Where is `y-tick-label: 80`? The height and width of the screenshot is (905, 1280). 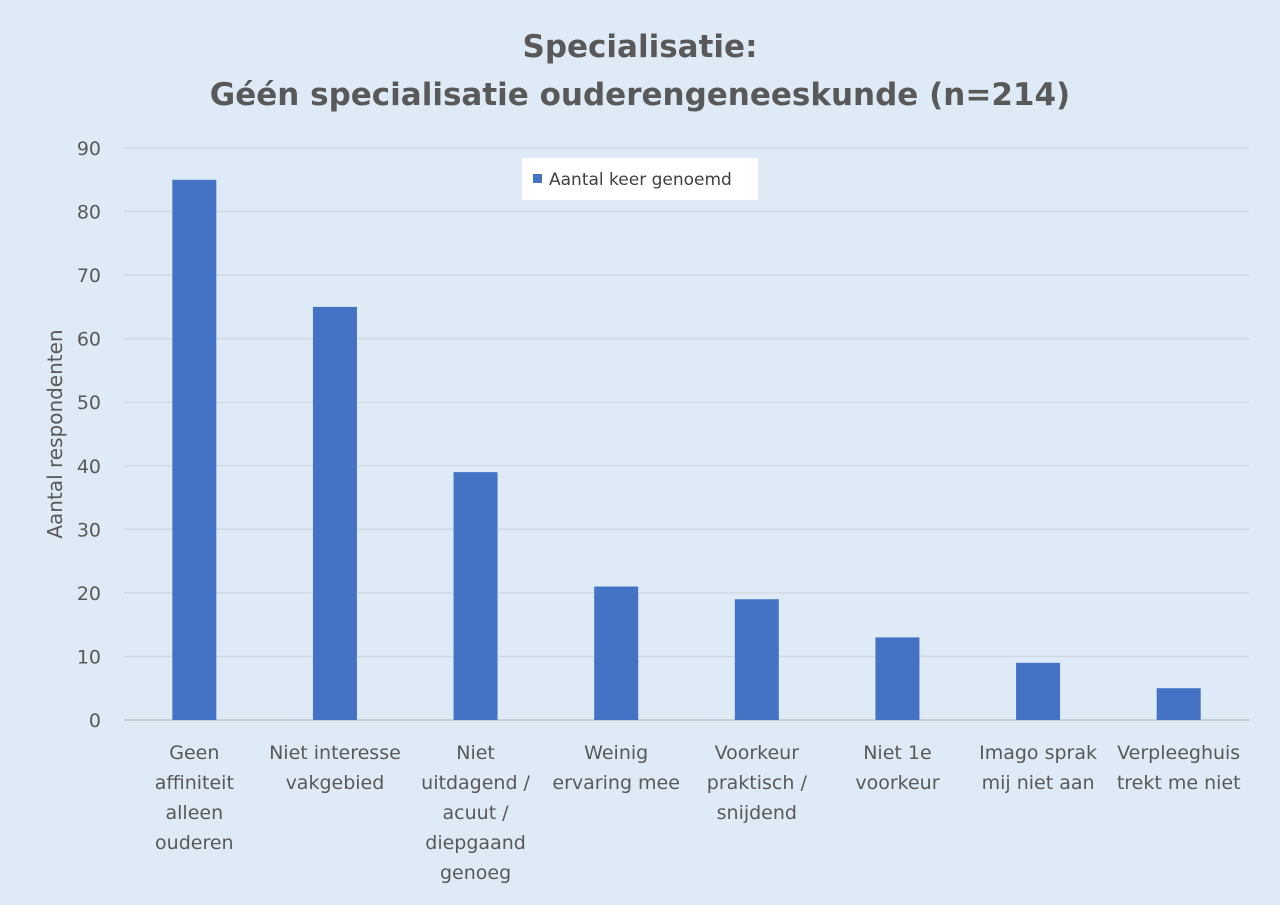 y-tick-label: 80 is located at coordinates (89, 213).